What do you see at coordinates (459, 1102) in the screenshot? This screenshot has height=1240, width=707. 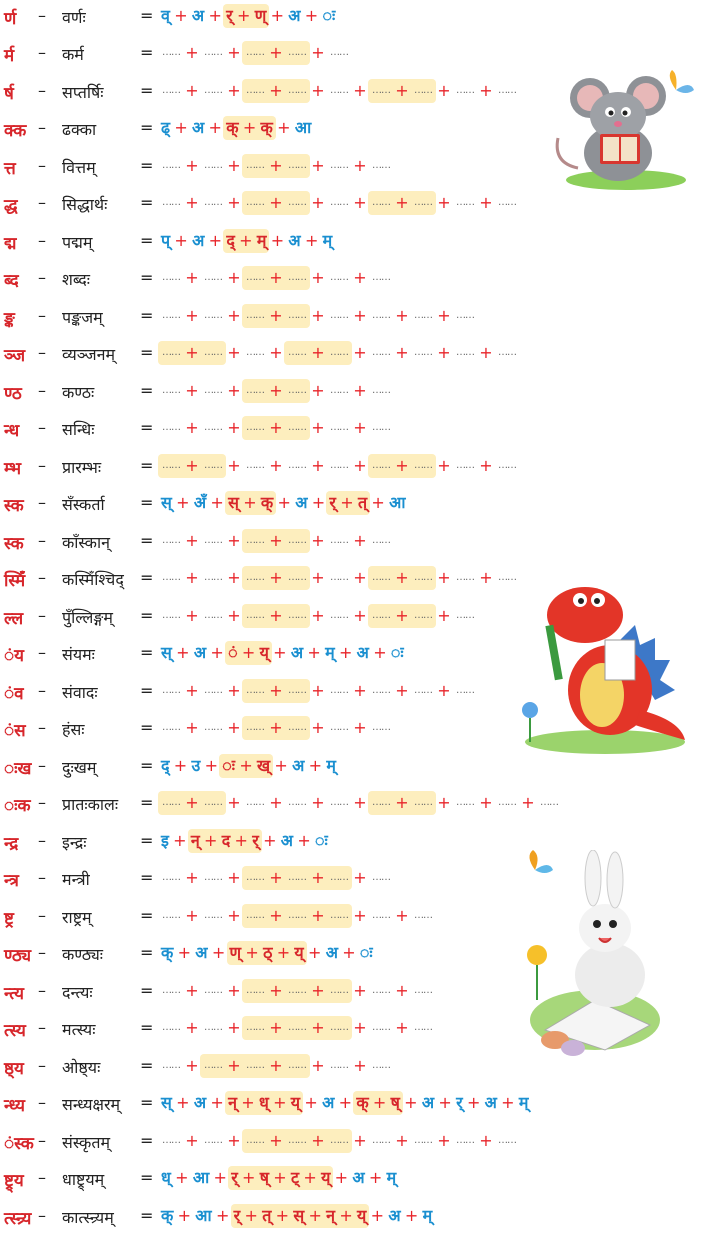 I see `letter-component: र्` at bounding box center [459, 1102].